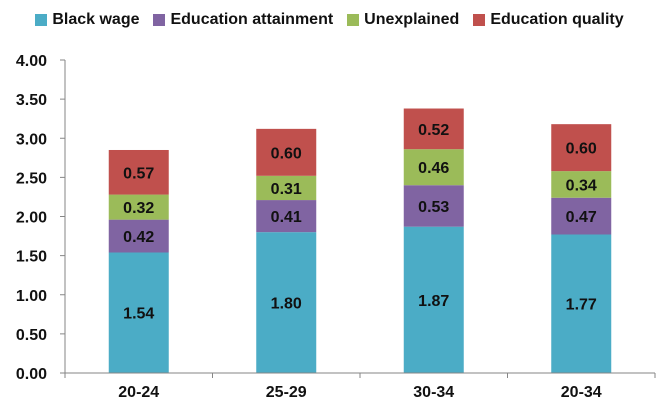  I want to click on legend-item-unexplained: Unexplained, so click(403, 20).